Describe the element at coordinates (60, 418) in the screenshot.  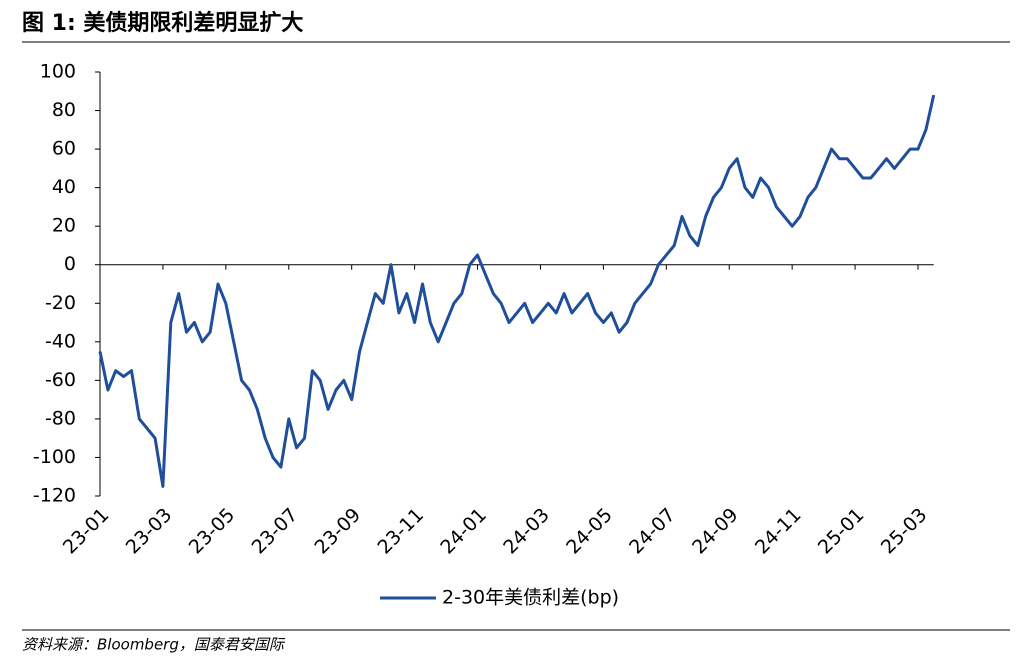
I see `y-tick-label: -80` at that location.